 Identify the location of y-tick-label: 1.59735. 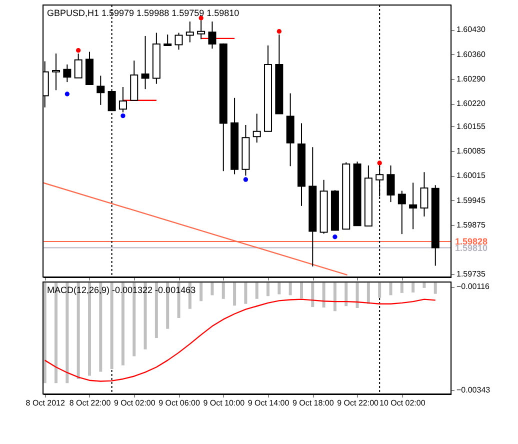
(471, 274).